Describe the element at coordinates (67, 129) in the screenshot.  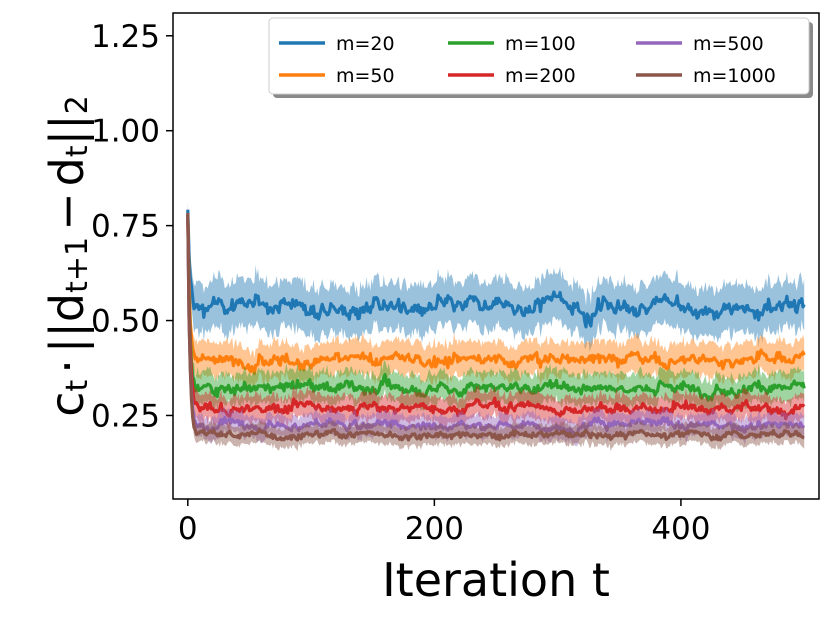
I see `ylabel-bars-close: ||` at that location.